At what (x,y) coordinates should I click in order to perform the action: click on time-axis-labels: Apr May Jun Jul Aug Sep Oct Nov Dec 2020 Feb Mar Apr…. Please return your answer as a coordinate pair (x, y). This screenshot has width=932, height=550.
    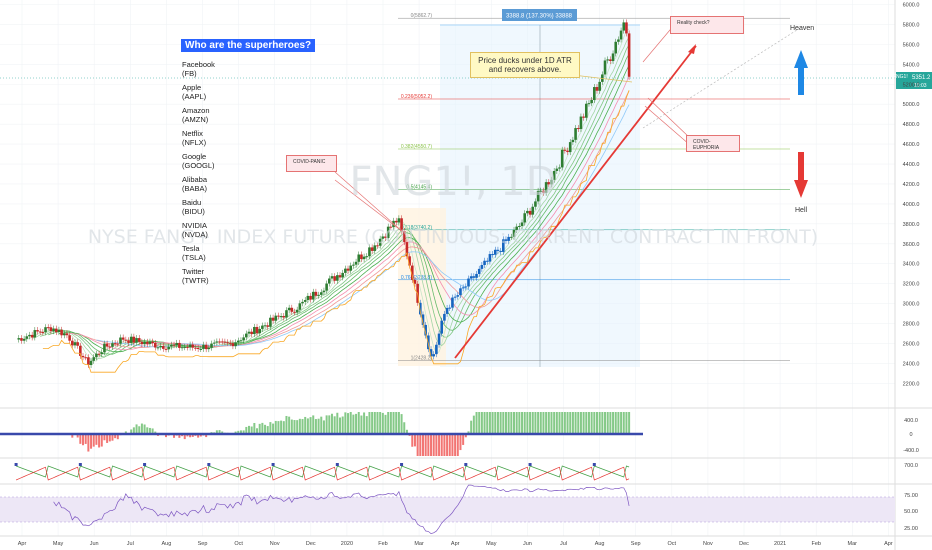
    Looking at the image, I should click on (455, 544).